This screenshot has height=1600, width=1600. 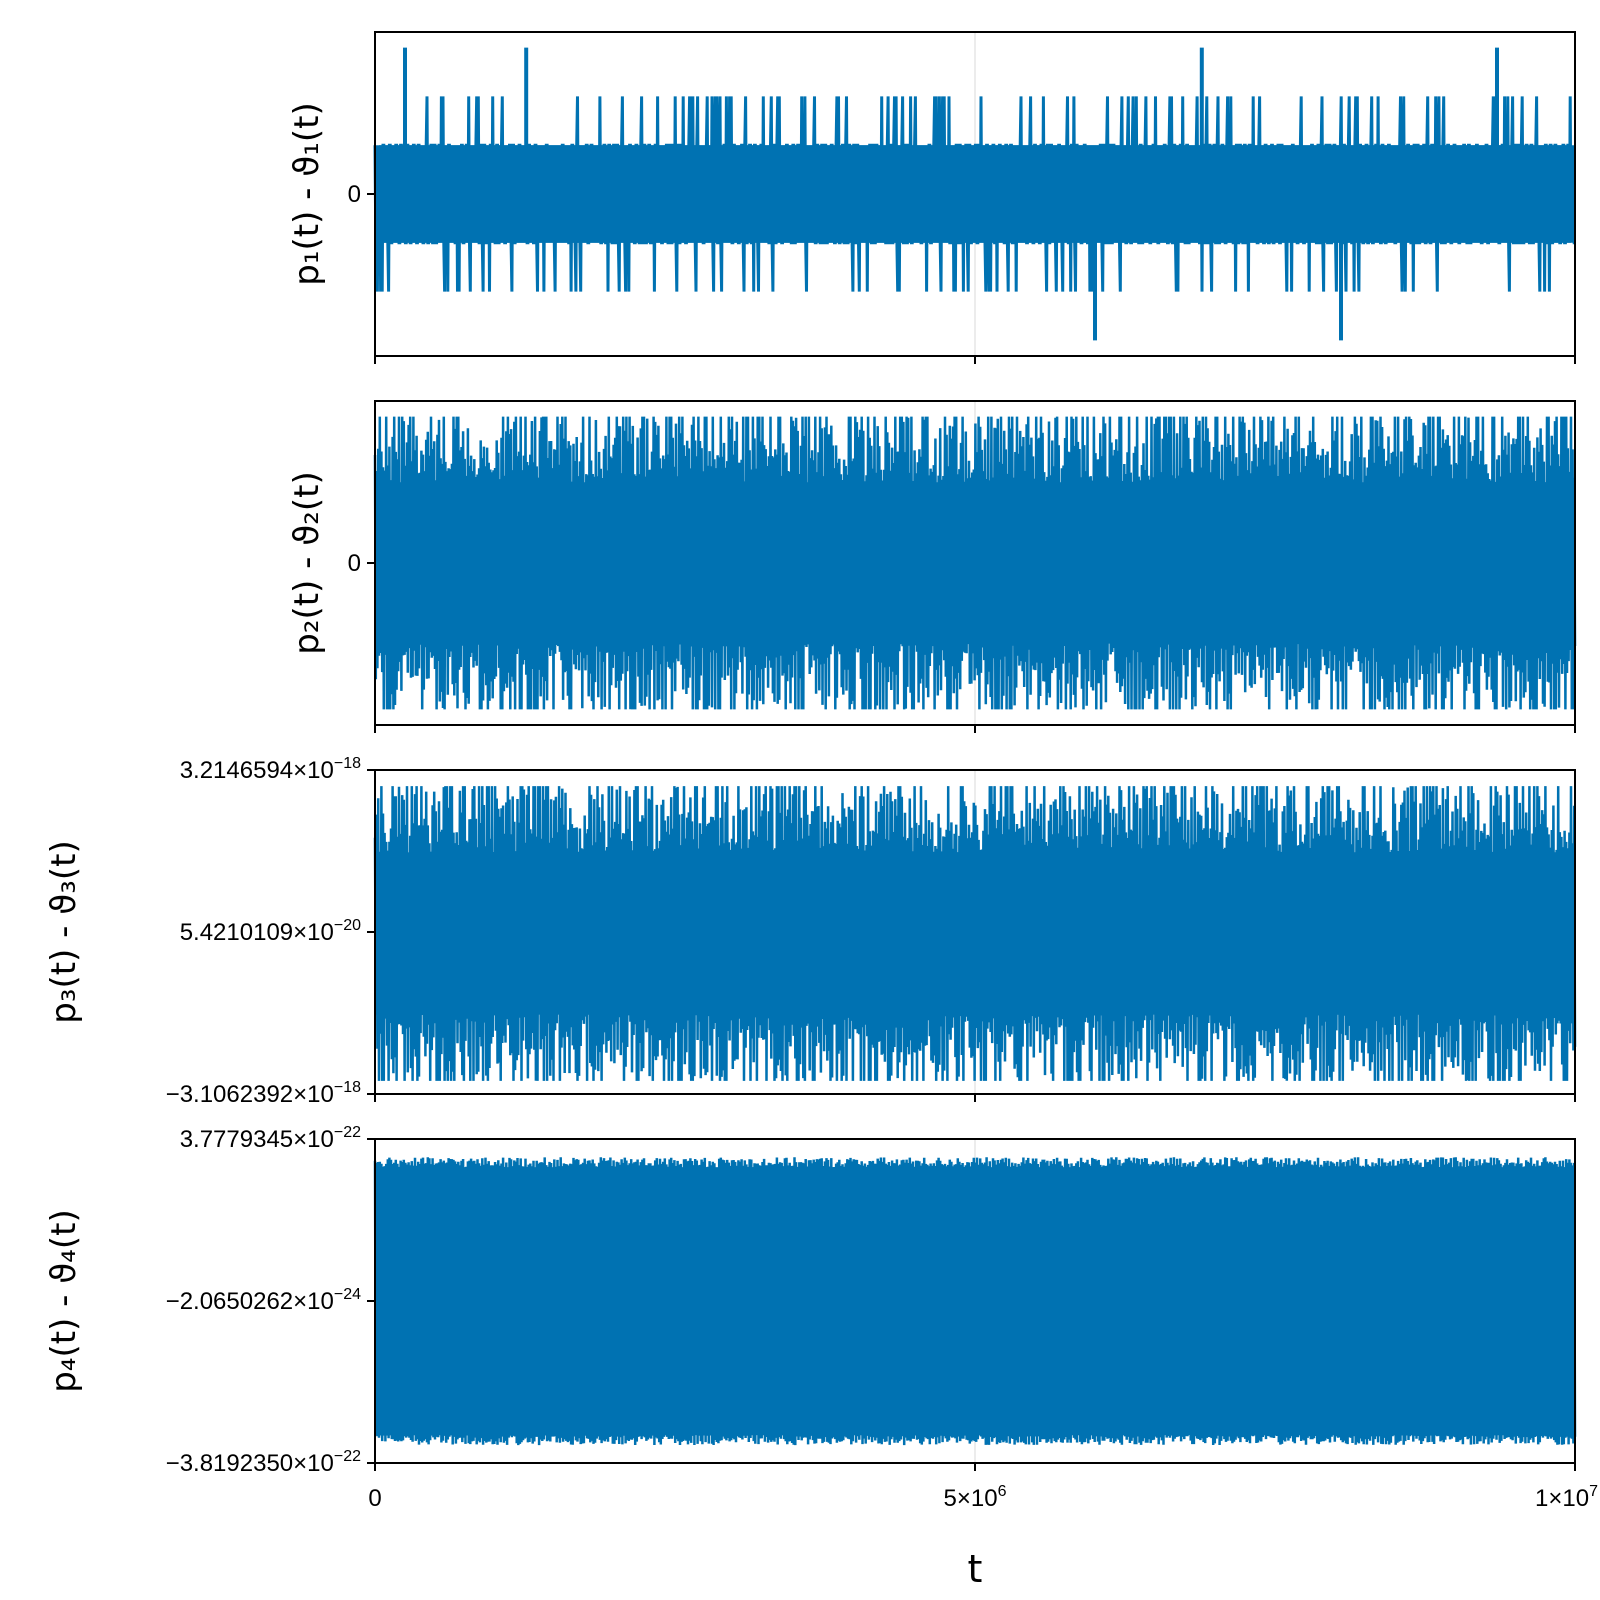 What do you see at coordinates (64, 1301) in the screenshot?
I see `y-axis-title: p₄(t) - ϑ₄(t)` at bounding box center [64, 1301].